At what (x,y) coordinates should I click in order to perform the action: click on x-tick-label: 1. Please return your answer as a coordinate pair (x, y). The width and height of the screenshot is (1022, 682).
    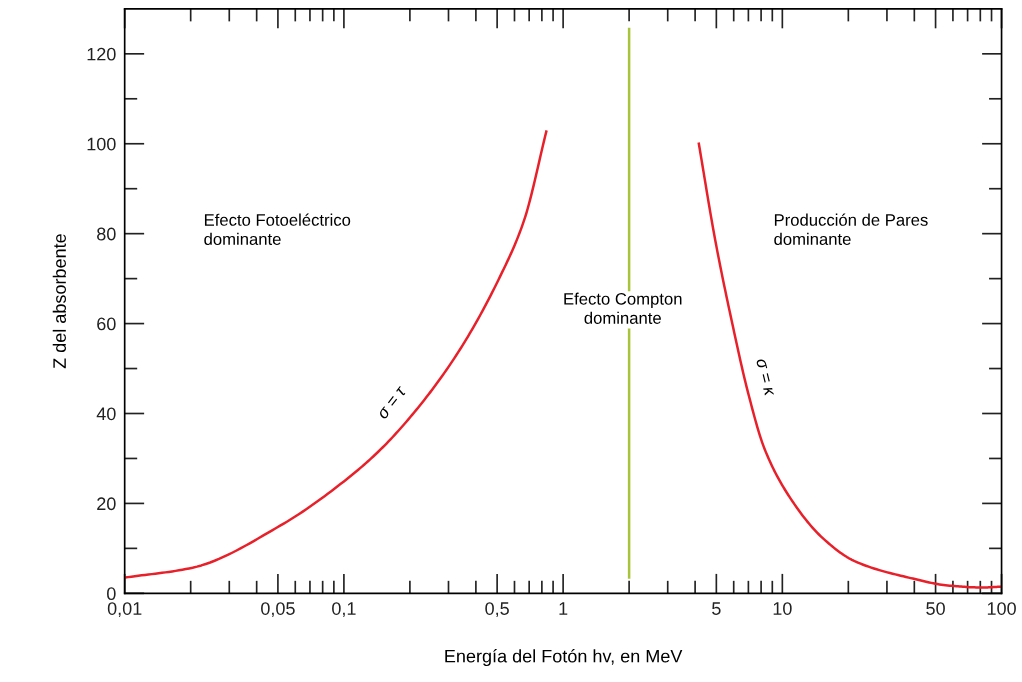
    Looking at the image, I should click on (563, 608).